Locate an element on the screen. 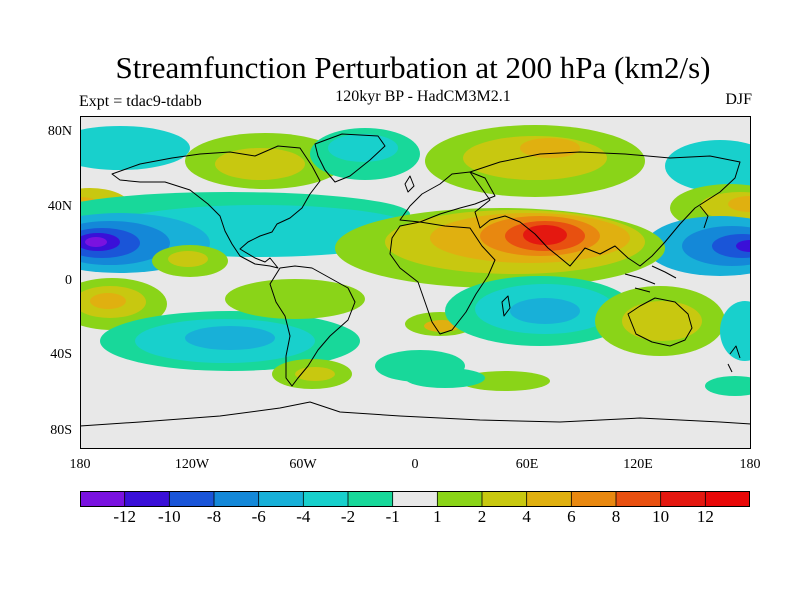 This screenshot has height=600, width=800. contour-southern-ocean-low is located at coordinates (445, 378).